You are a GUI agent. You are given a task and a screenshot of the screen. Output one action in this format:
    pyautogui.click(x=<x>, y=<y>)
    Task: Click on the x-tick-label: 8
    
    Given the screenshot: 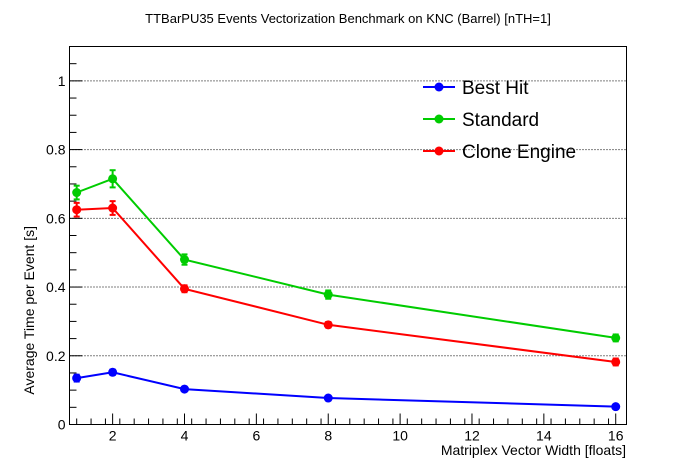 What is the action you would take?
    pyautogui.click(x=328, y=436)
    